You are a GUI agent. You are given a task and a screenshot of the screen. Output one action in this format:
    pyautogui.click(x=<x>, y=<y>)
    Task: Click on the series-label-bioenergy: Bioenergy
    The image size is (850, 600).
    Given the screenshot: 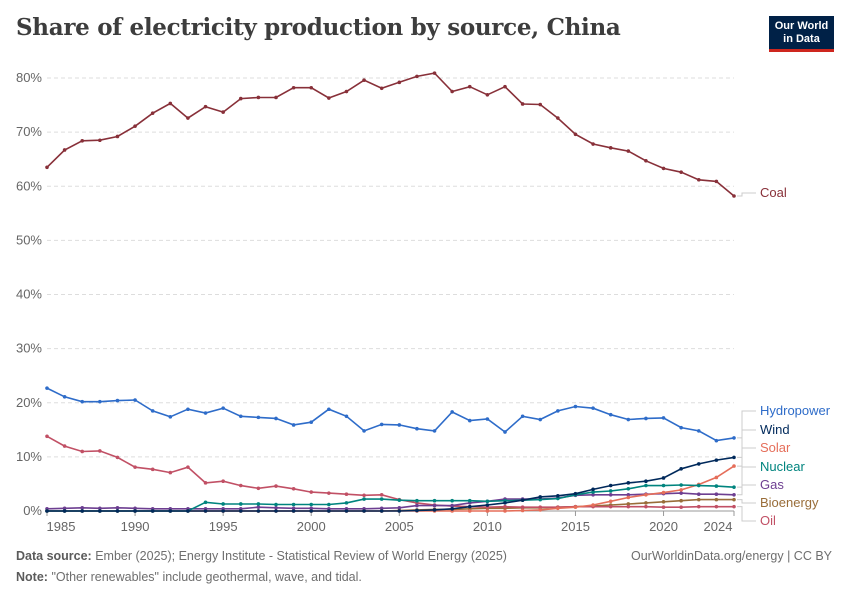 What is the action you would take?
    pyautogui.click(x=789, y=502)
    